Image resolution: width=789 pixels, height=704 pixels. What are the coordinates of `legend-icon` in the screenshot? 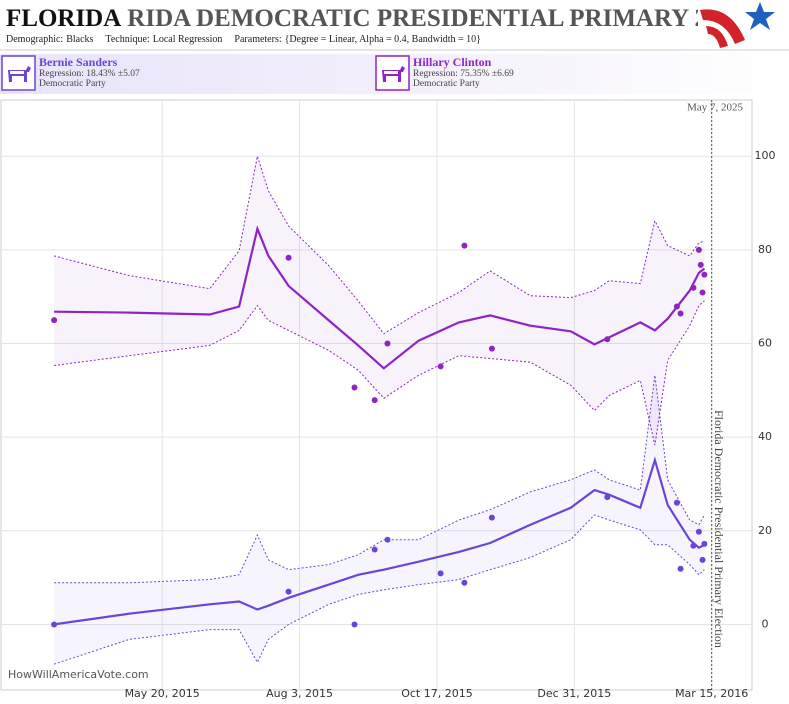 It's located at (18, 73).